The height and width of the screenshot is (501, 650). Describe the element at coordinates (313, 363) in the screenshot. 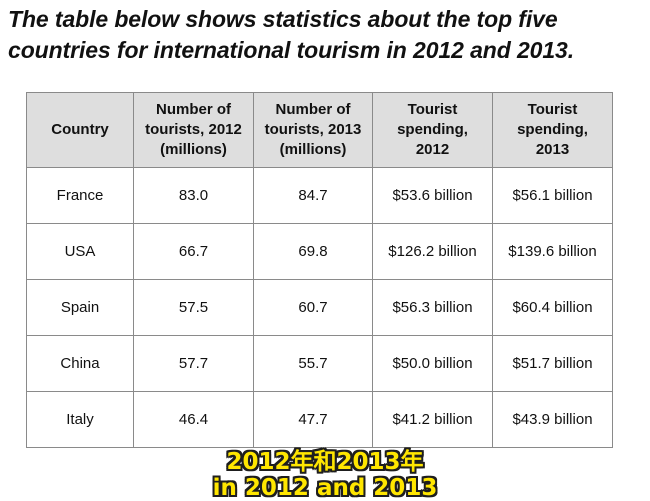

I see `cell-tourists-2013: 55.7` at that location.